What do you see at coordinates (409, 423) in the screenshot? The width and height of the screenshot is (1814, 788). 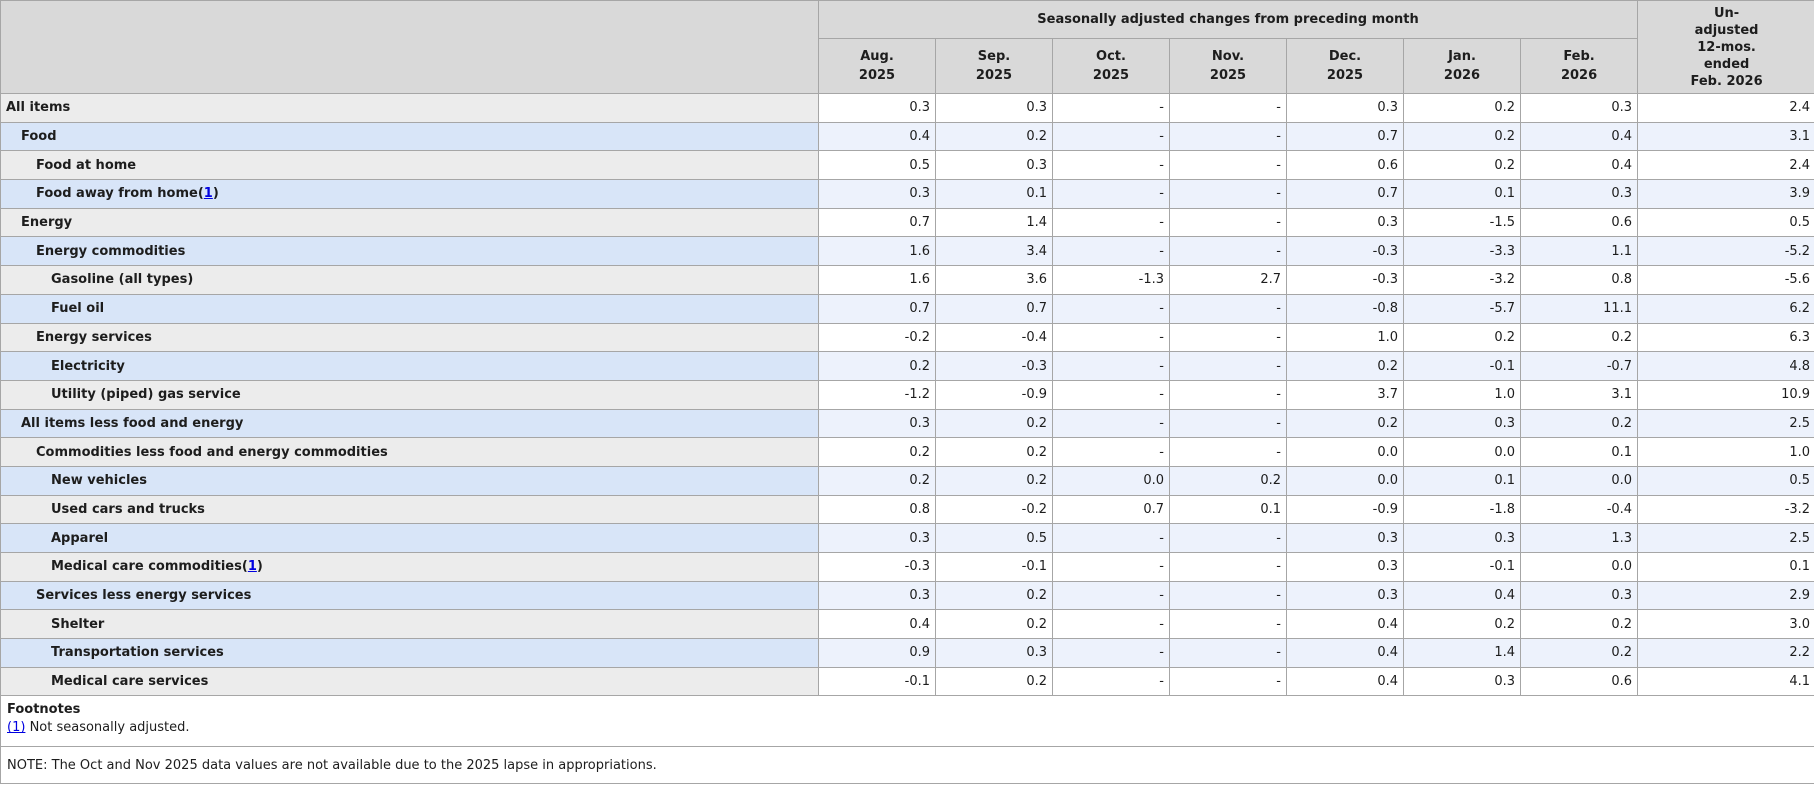 I see `row-label-cell: All items less food and energy` at bounding box center [409, 423].